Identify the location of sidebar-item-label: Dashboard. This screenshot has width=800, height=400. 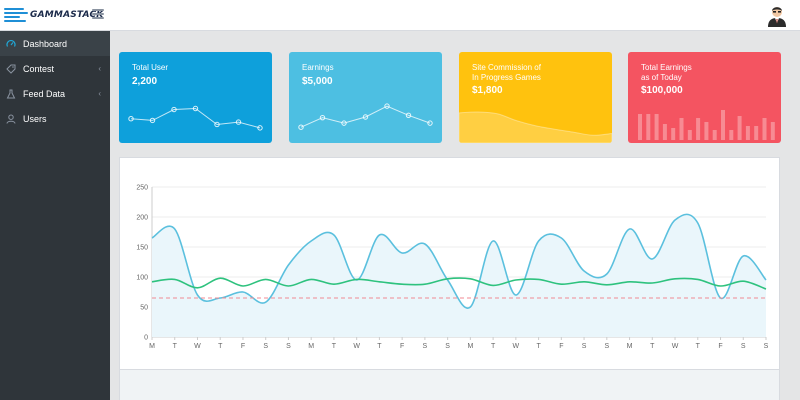
(45, 43).